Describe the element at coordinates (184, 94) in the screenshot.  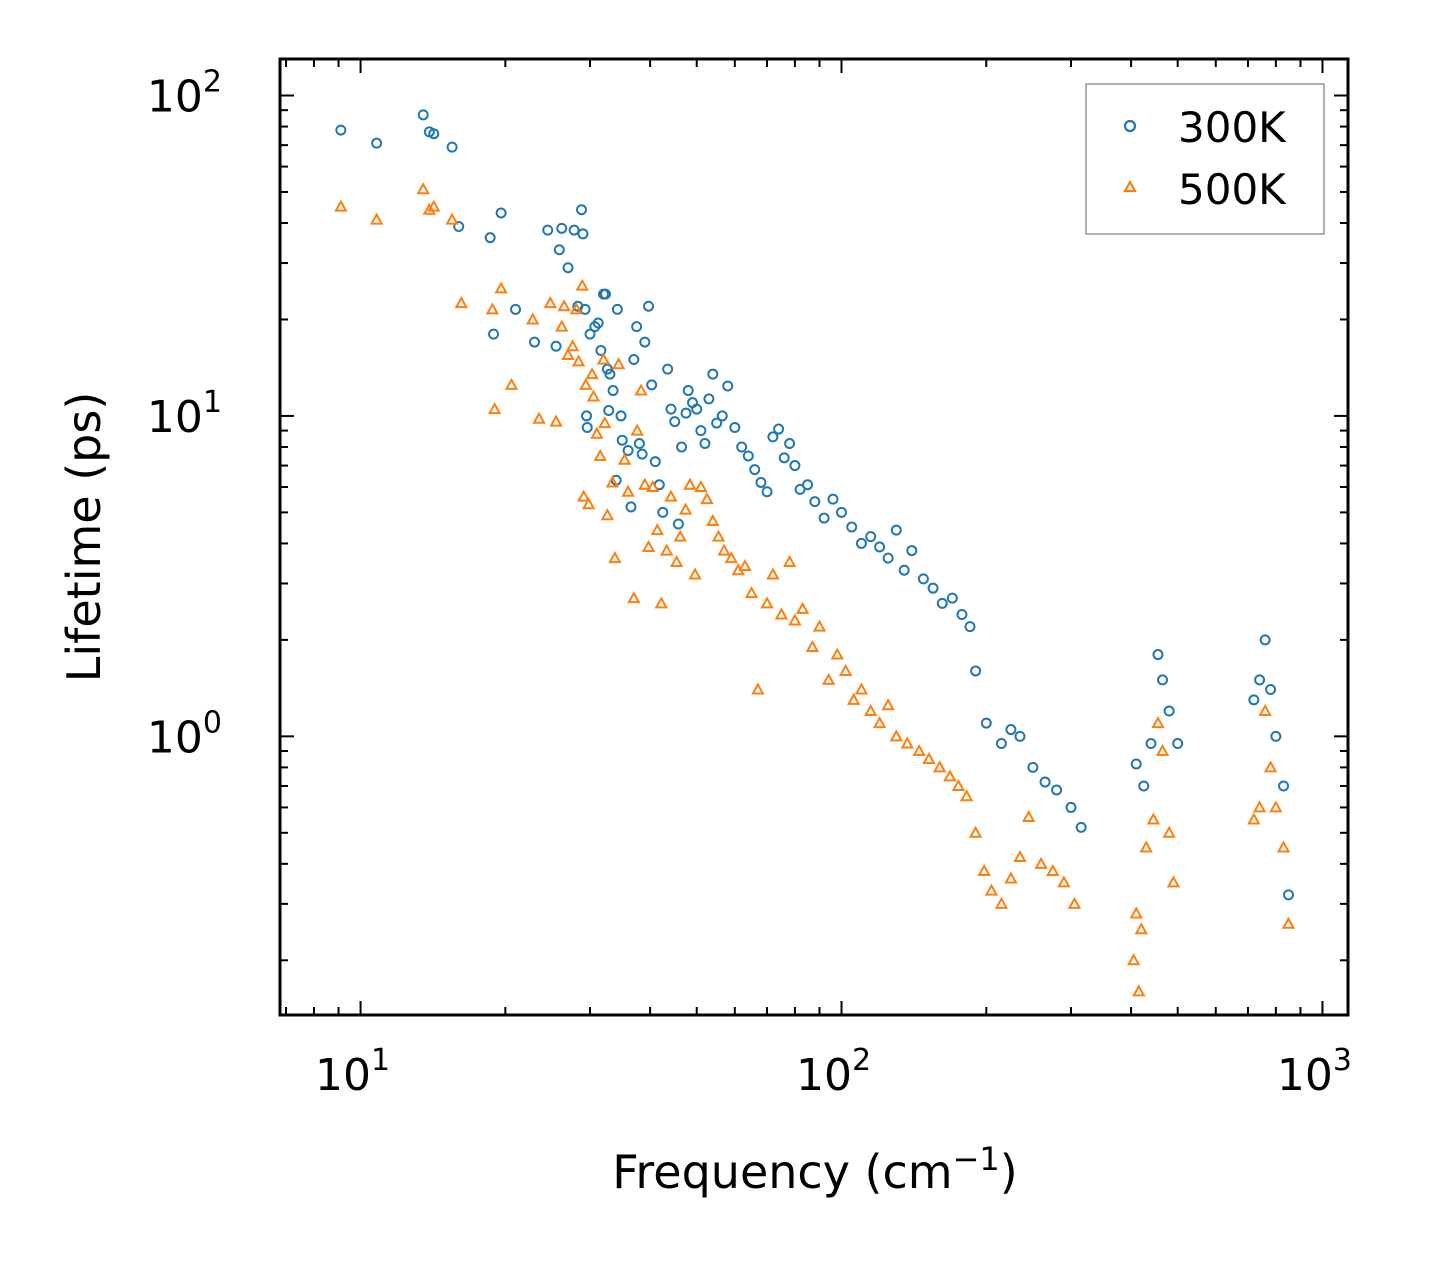
I see `y-tick-label: 10²` at that location.